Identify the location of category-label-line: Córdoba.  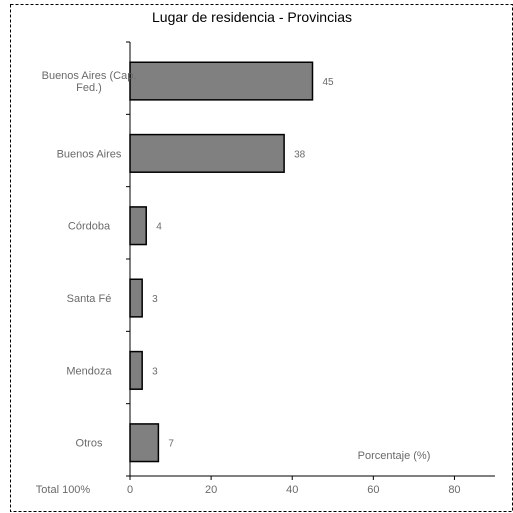
(89, 227).